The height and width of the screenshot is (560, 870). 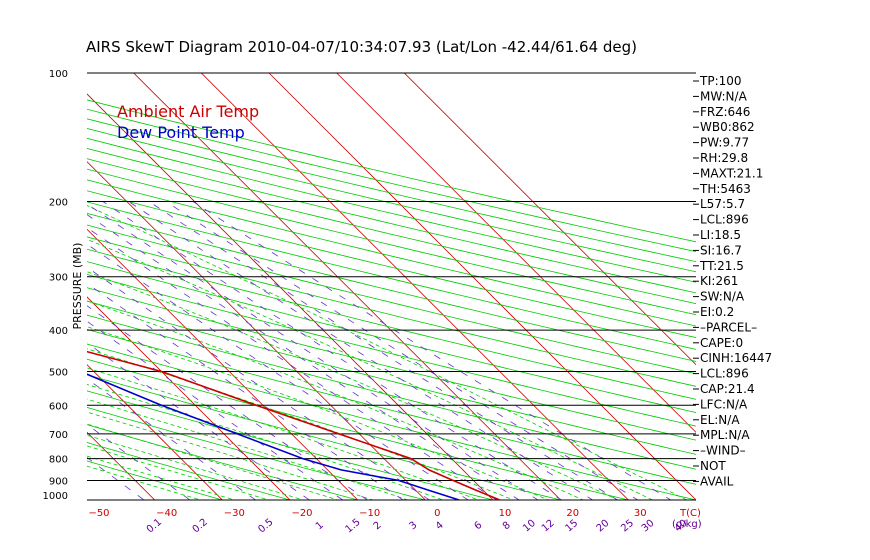 I want to click on dry-adiabat-line, so click(x=325, y=437).